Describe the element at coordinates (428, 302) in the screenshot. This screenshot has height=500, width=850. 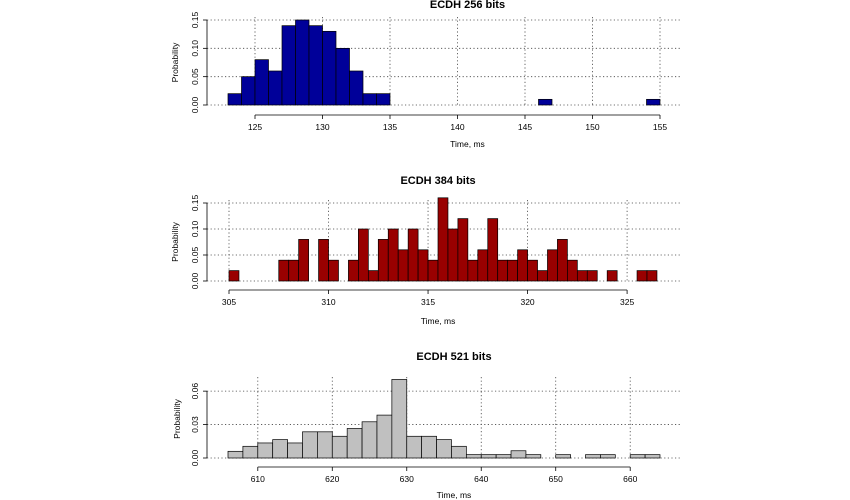
I see `x-tick-label: 315` at that location.